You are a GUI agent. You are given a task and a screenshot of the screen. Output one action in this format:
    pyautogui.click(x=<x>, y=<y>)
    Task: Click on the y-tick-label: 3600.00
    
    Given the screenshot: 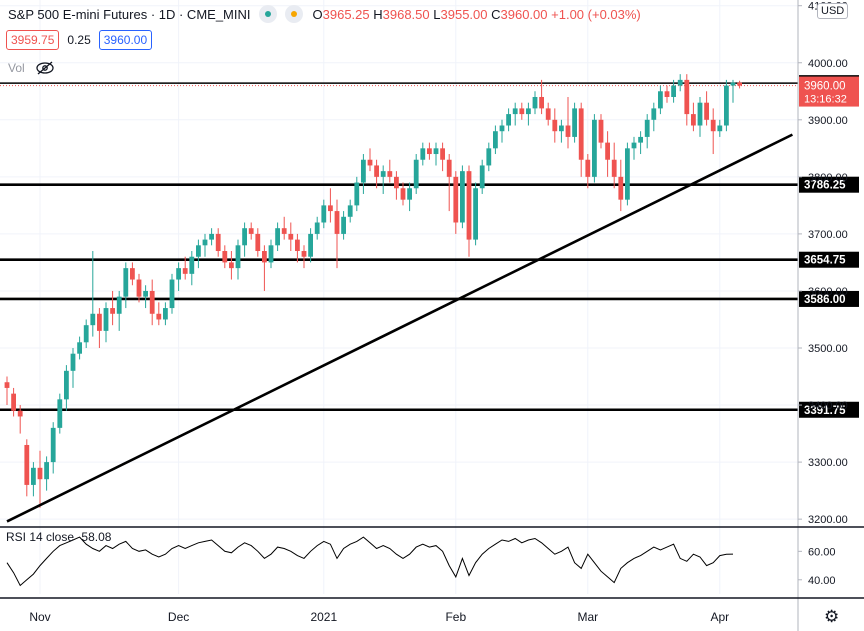 What is the action you would take?
    pyautogui.click(x=828, y=292)
    